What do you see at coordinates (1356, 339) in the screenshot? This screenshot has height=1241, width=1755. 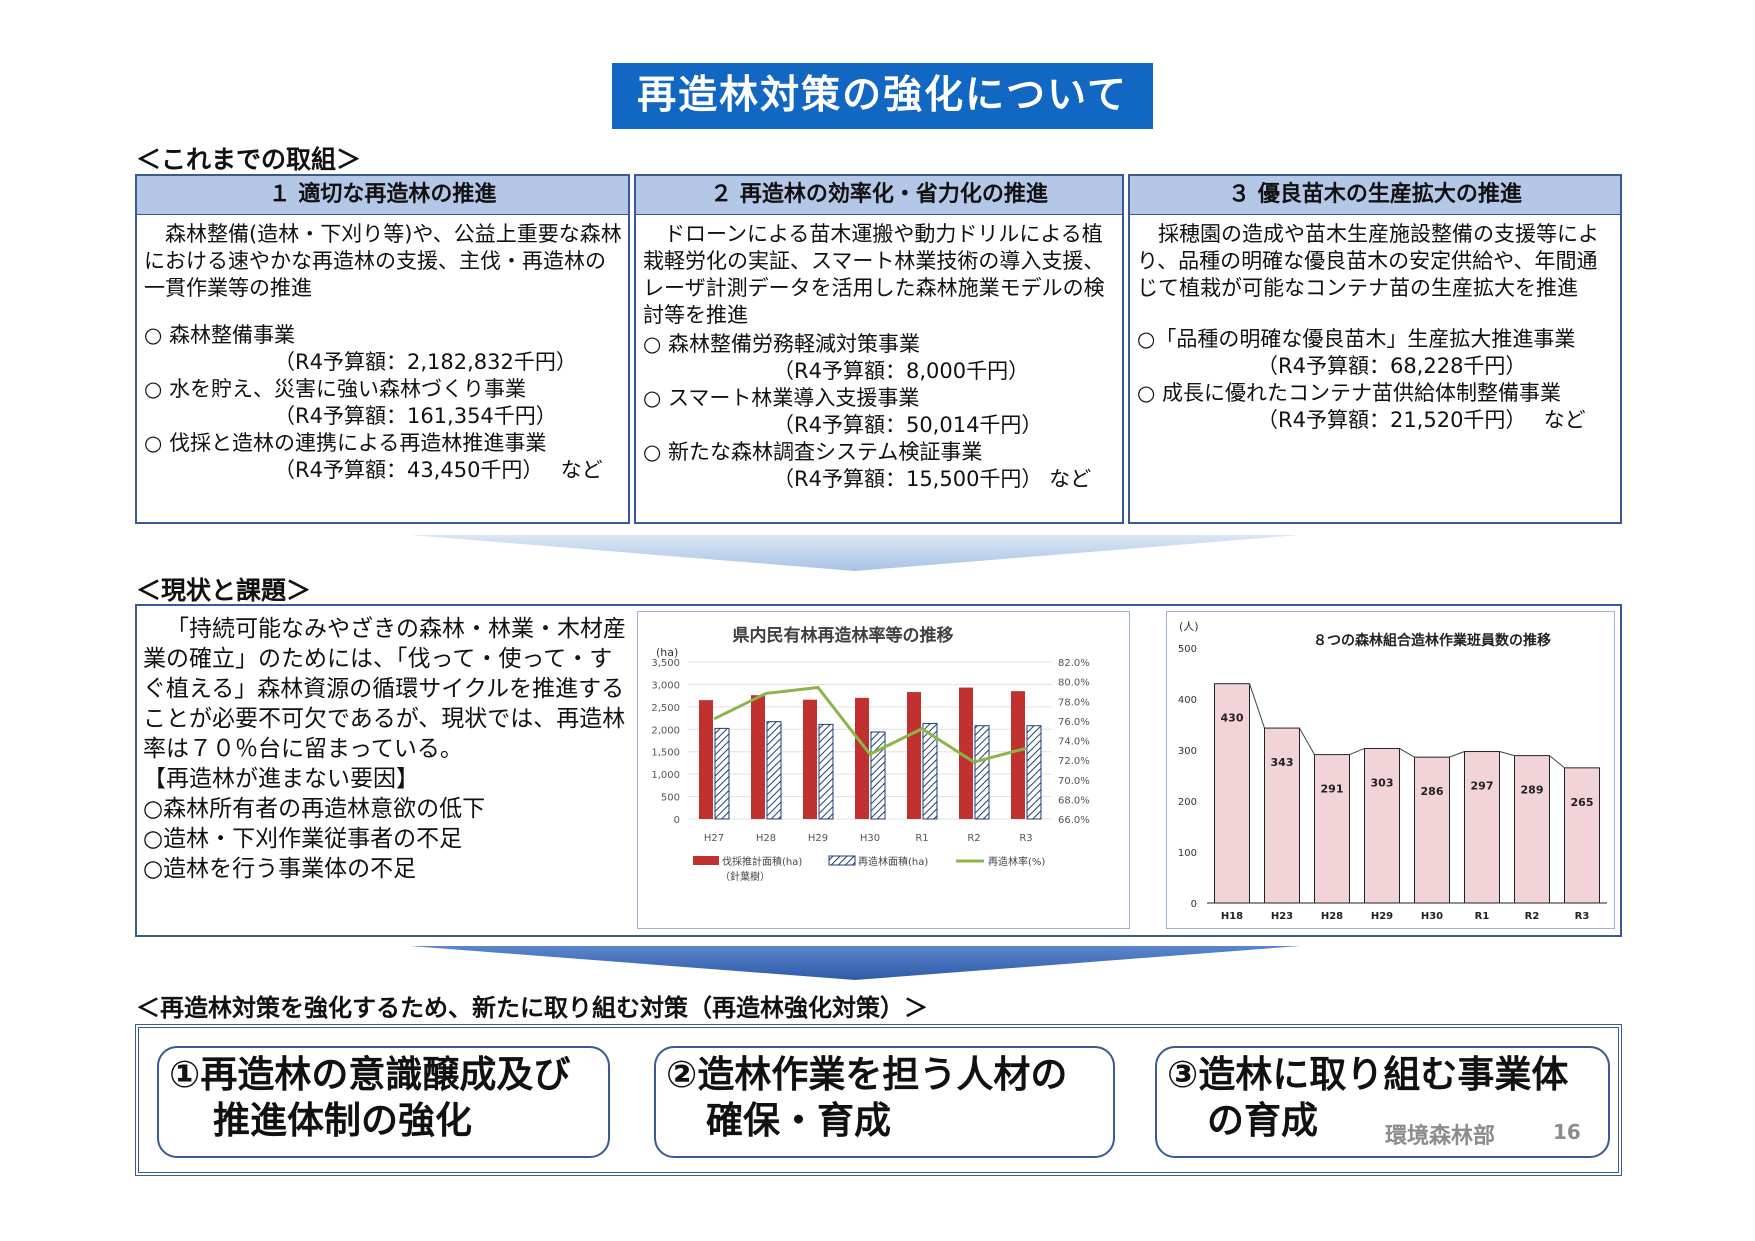 I see `panel-3-item-name: ○「品種の明確な優良苗木」生産拡大推進事業` at bounding box center [1356, 339].